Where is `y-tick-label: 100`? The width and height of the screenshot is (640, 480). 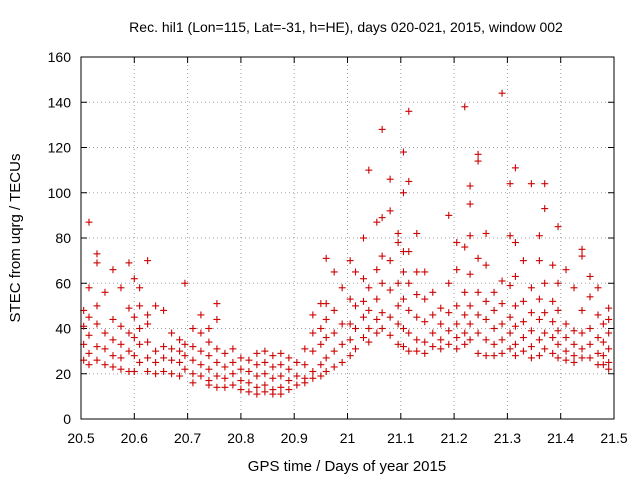 y-tick-label: 100 is located at coordinates (60, 193).